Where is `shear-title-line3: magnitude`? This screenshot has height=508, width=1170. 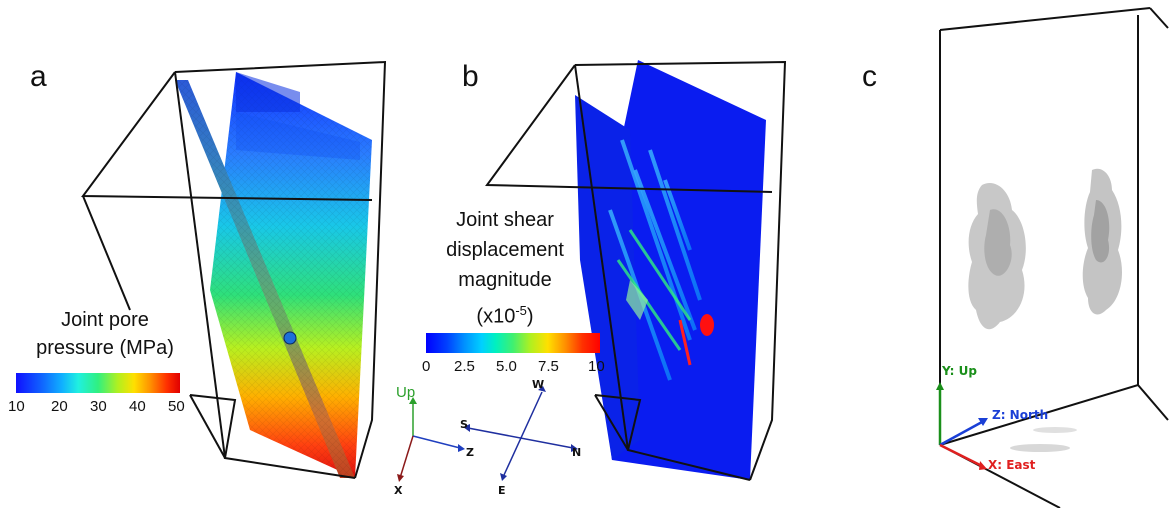 shear-title-line3: magnitude is located at coordinates (505, 280).